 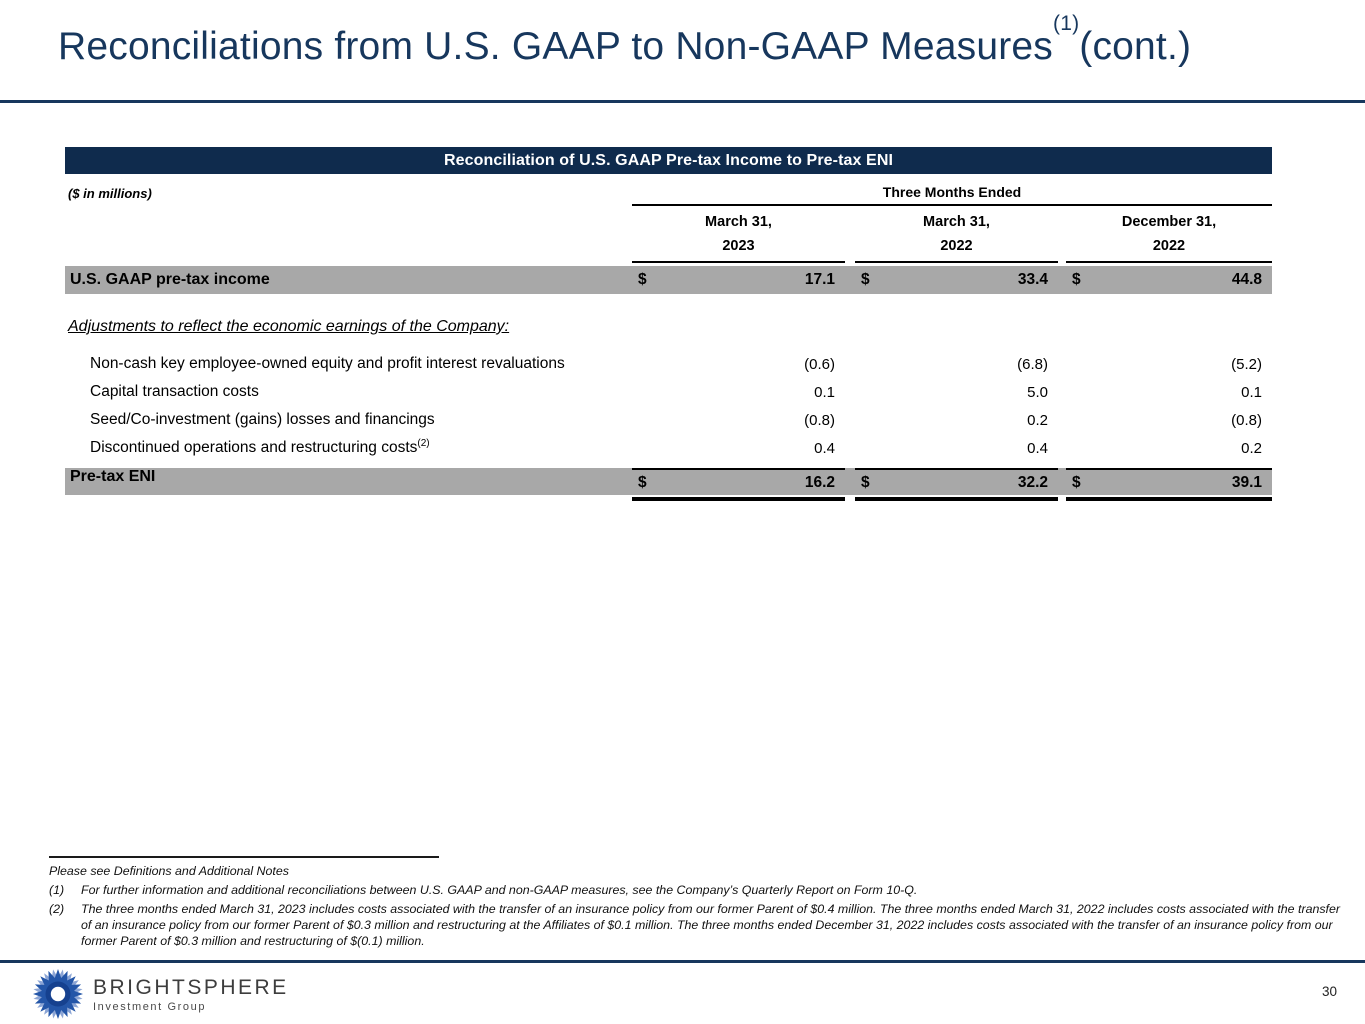 What do you see at coordinates (736, 279) in the screenshot?
I see `gaap-value-mar-2023: $ 17.1` at bounding box center [736, 279].